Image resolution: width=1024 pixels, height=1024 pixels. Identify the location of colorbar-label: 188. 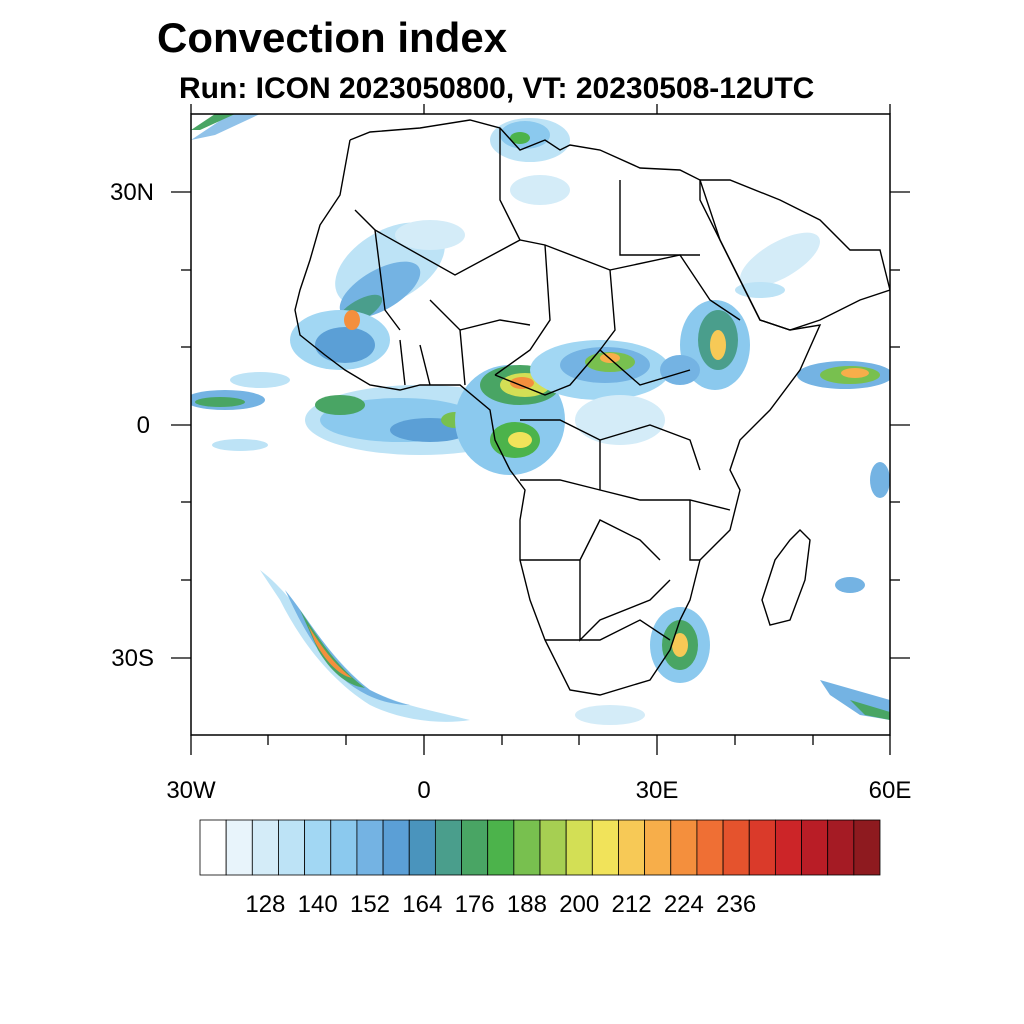
(527, 904).